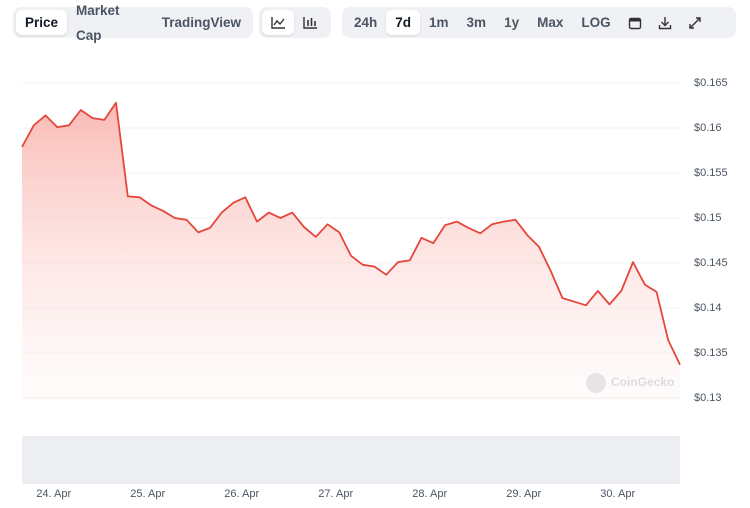 This screenshot has height=508, width=750. What do you see at coordinates (241, 494) in the screenshot?
I see `x-tick-label: 26. Apr` at bounding box center [241, 494].